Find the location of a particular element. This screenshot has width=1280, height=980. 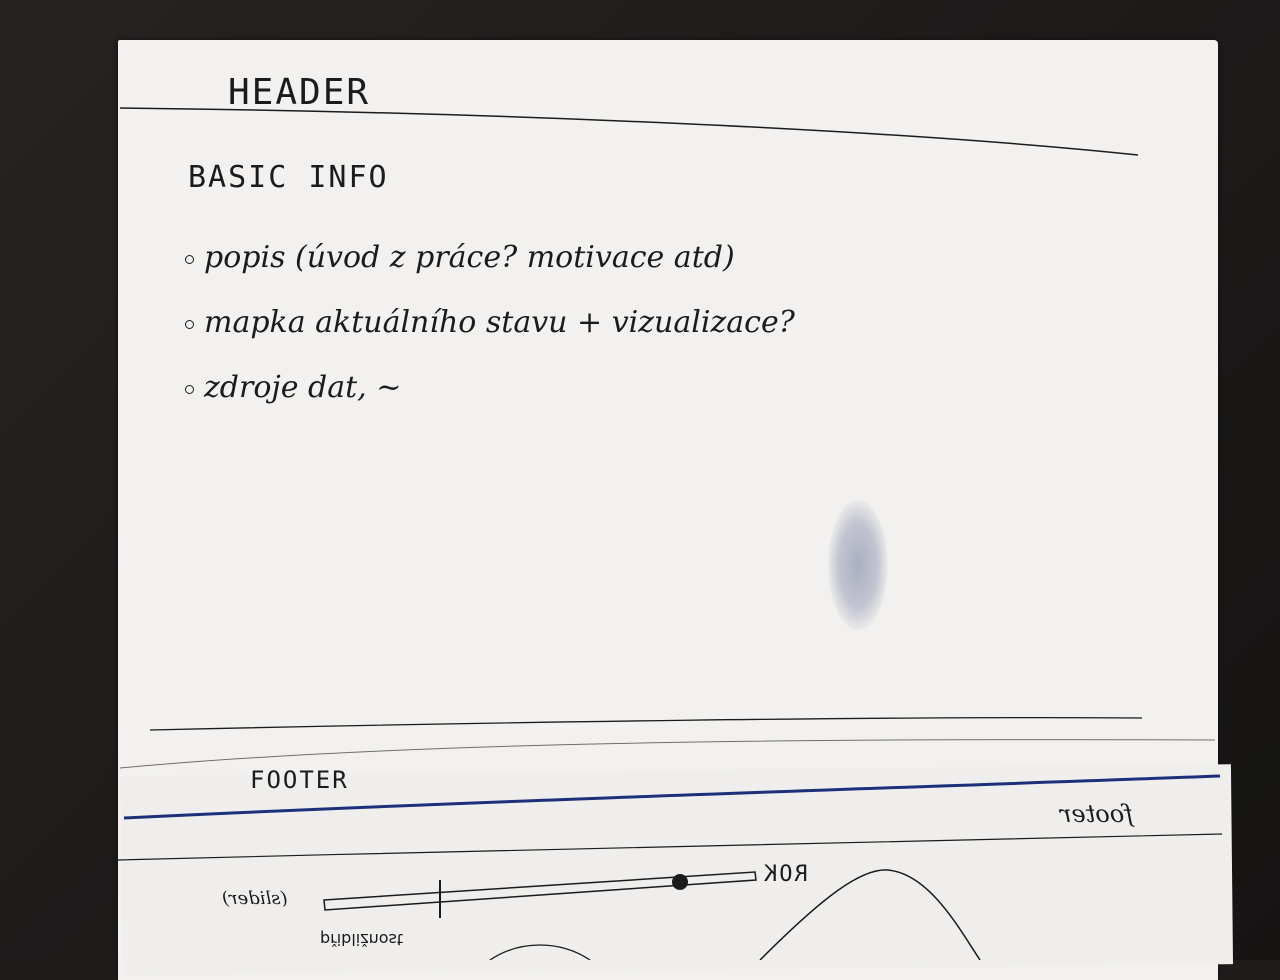

footer-mirrored-label: footer is located at coordinates (1096, 814).